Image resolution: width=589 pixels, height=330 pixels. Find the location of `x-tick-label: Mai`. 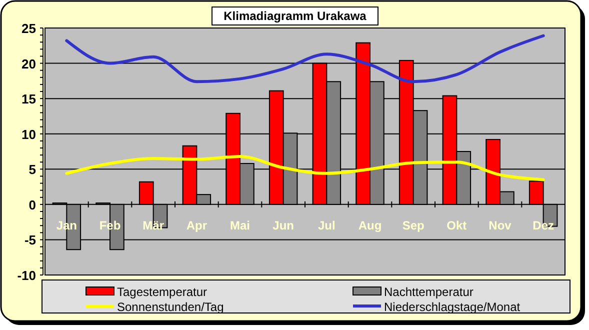

x-tick-label: Mai is located at coordinates (240, 225).